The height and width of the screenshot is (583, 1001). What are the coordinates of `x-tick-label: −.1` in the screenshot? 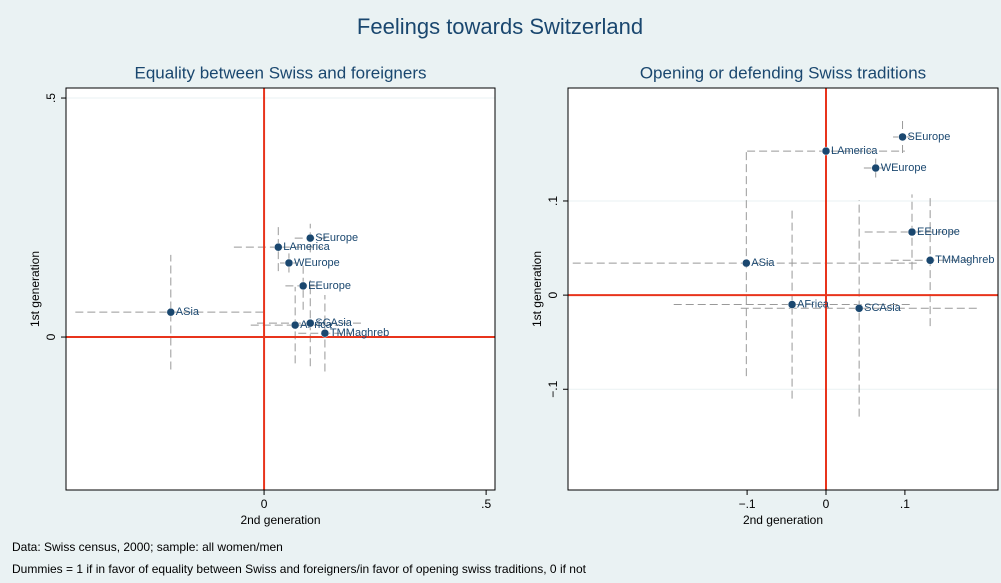 It's located at (747, 504).